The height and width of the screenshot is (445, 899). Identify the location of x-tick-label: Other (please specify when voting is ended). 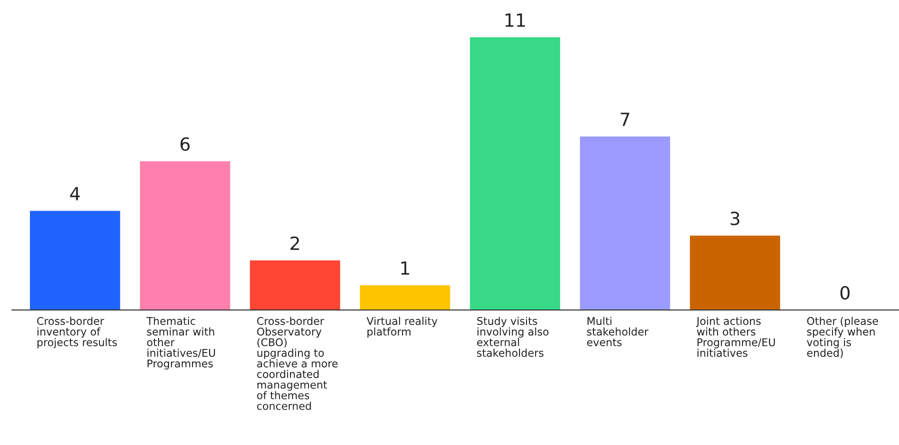
(842, 337).